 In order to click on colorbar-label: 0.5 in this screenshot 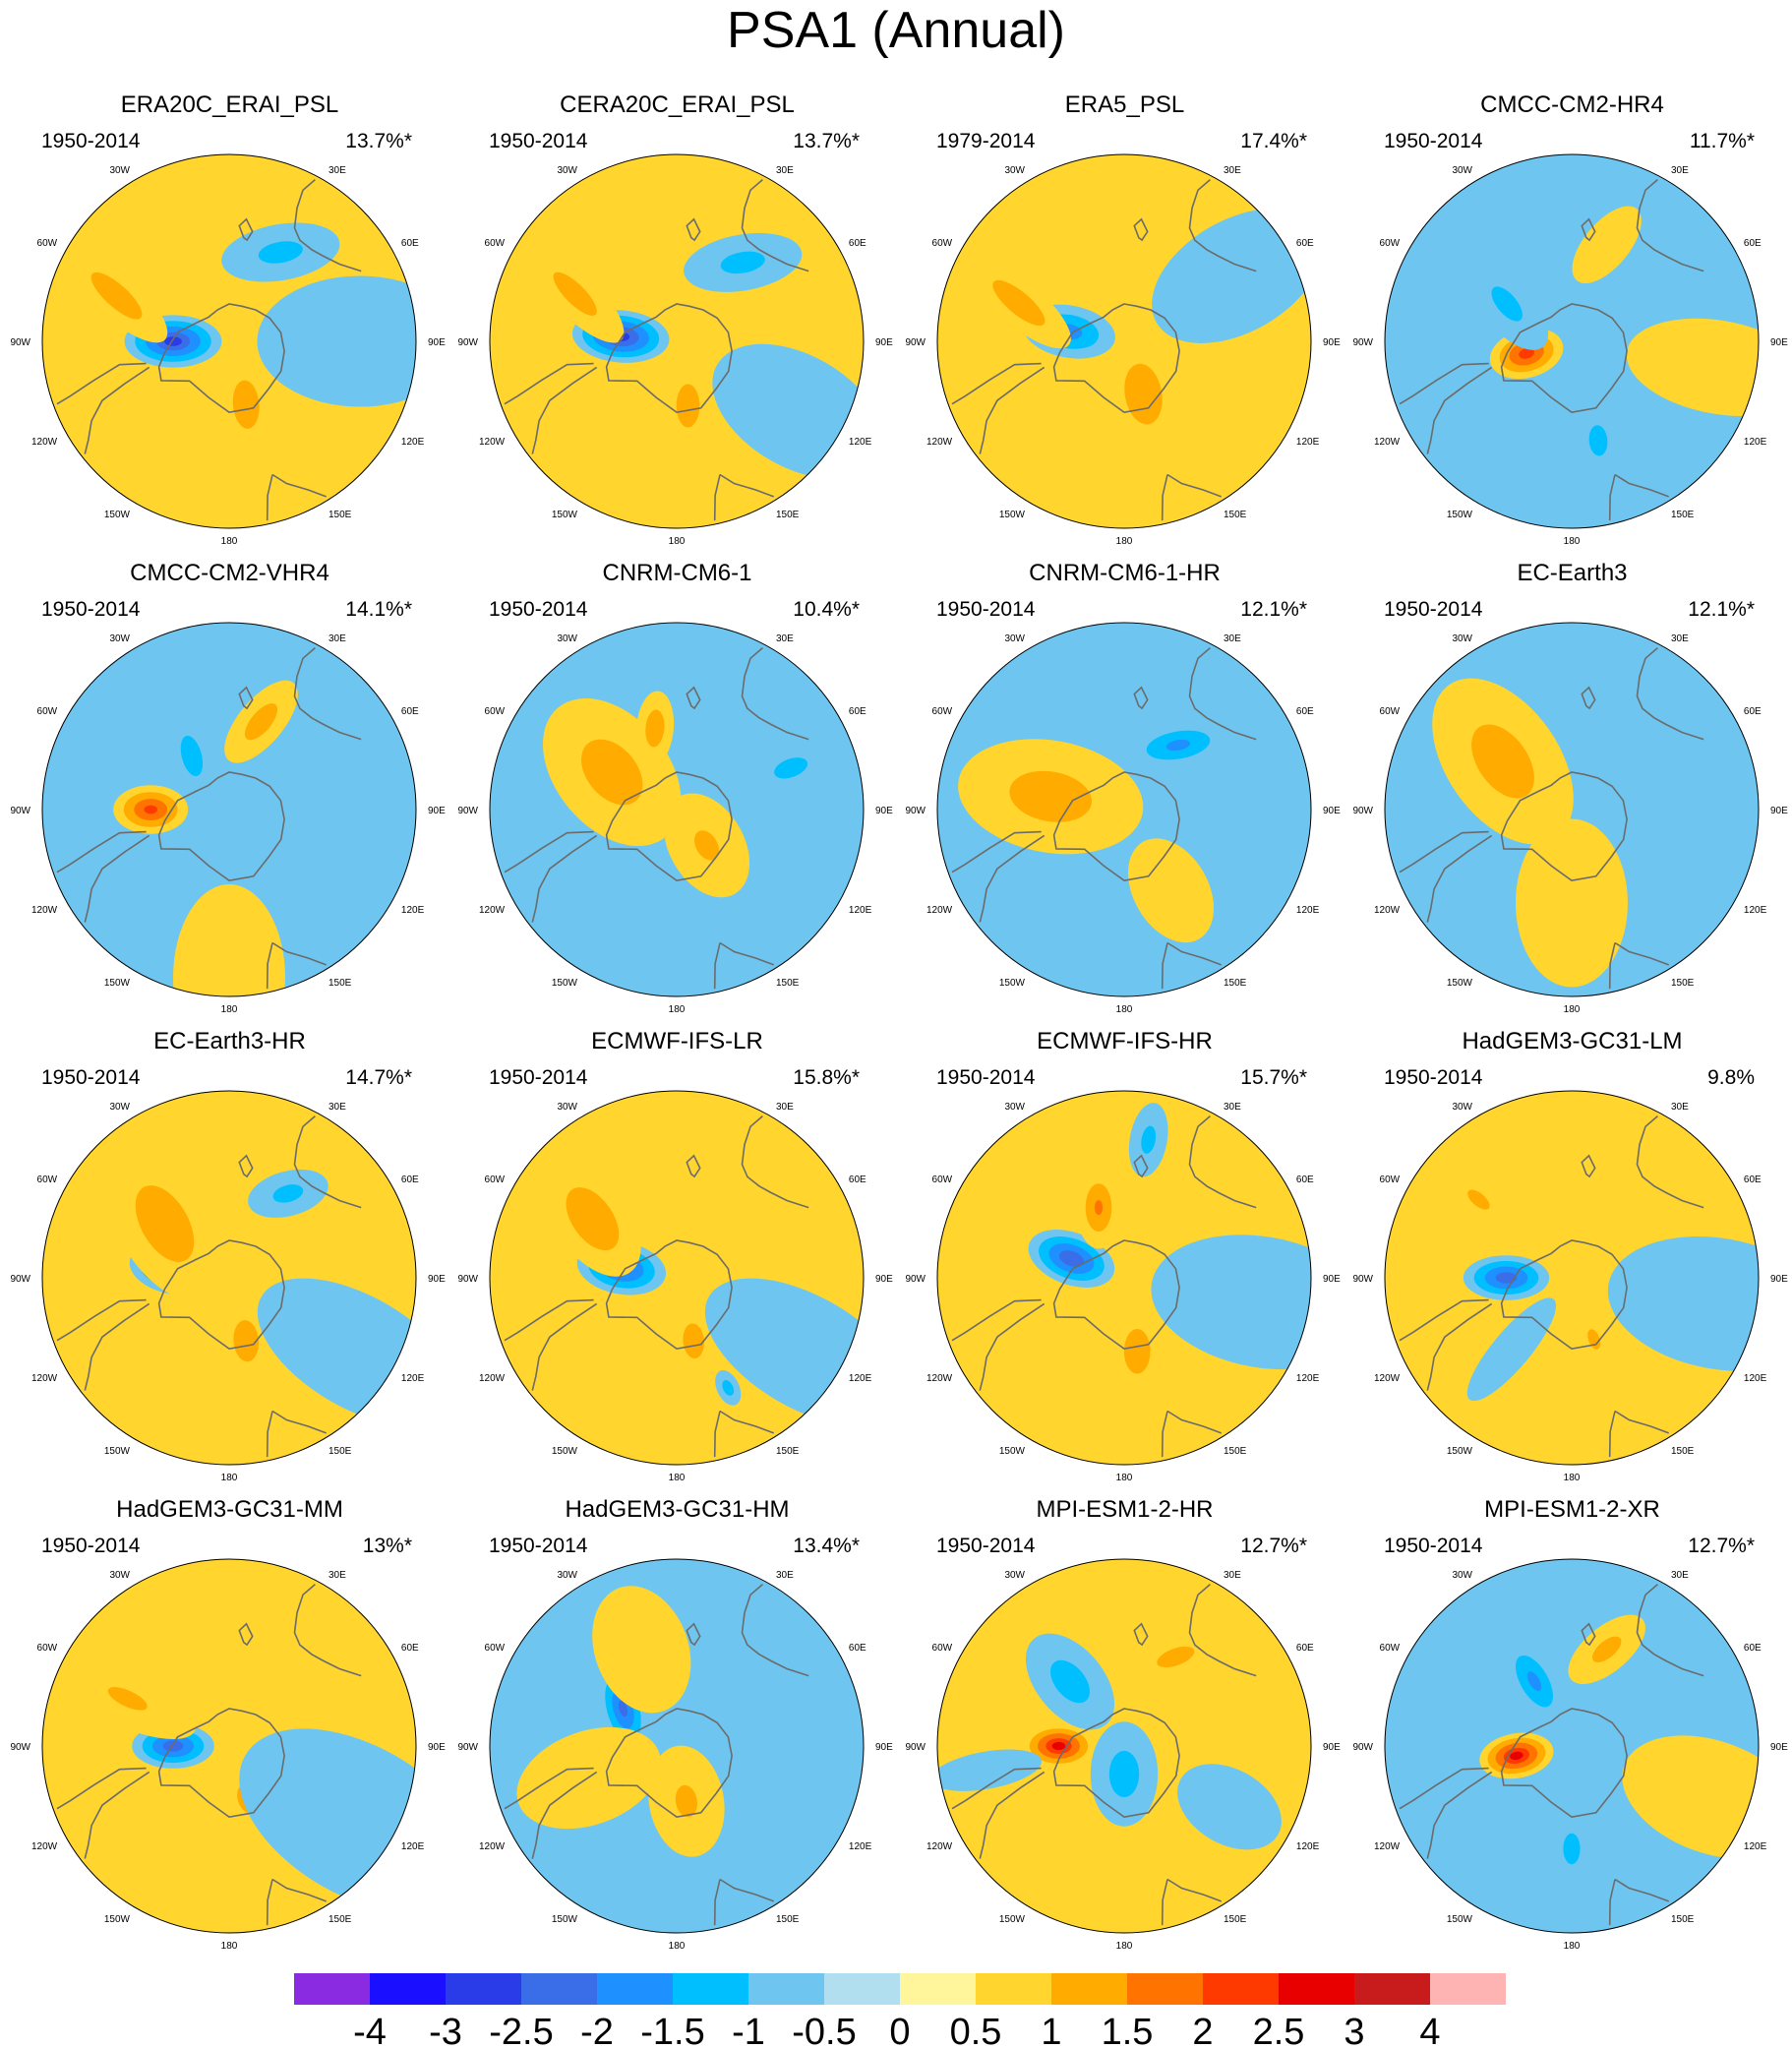, I will do `click(976, 2030)`.